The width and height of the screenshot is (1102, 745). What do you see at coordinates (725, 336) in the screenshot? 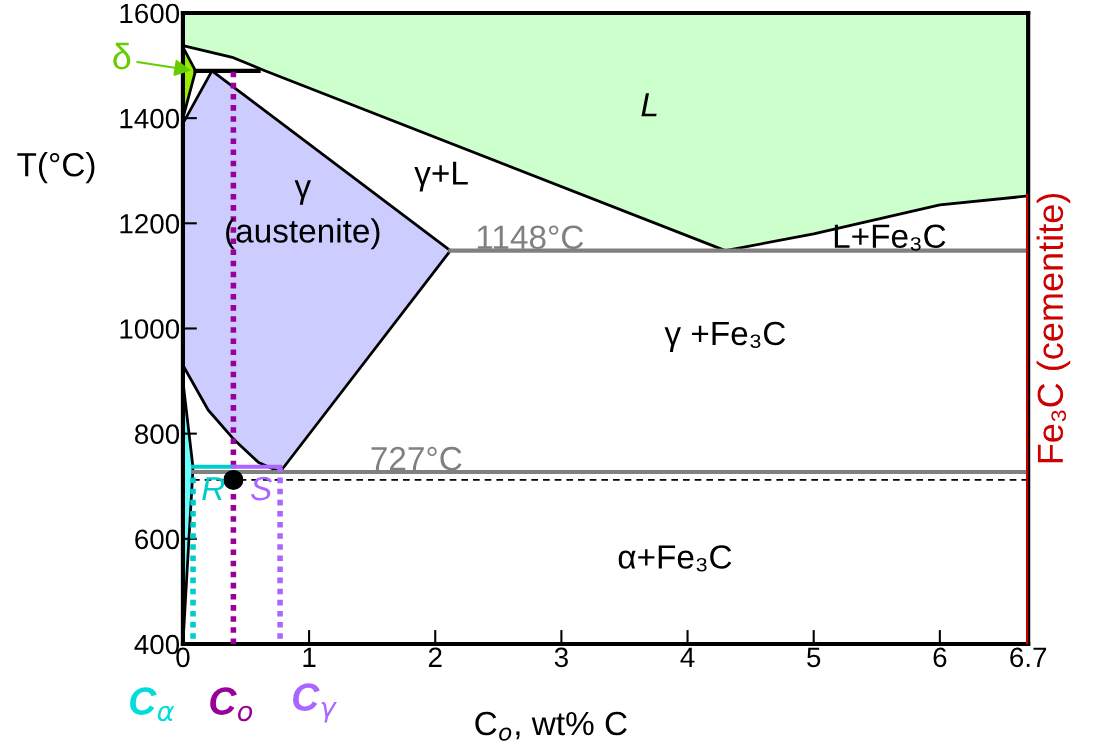
I see `annotation: γ +Fe₃C` at bounding box center [725, 336].